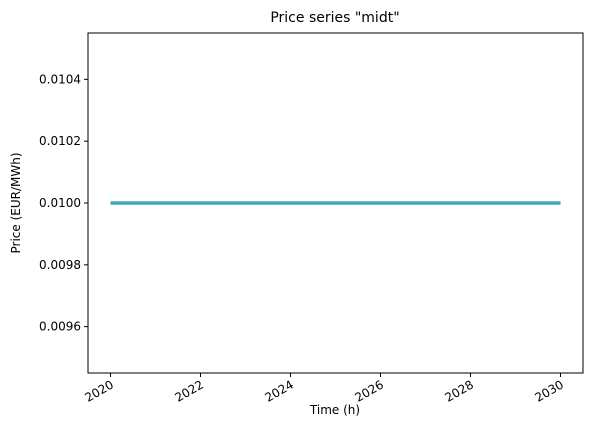  Describe the element at coordinates (99, 390) in the screenshot. I see `x-tick-label: 2020` at that location.